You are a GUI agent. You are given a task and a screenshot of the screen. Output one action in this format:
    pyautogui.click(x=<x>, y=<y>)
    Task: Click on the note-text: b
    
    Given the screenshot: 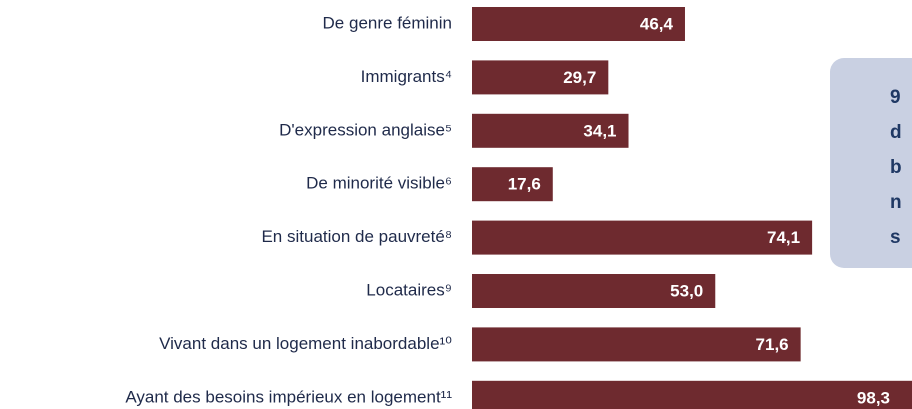 What is the action you would take?
    pyautogui.click(x=896, y=167)
    